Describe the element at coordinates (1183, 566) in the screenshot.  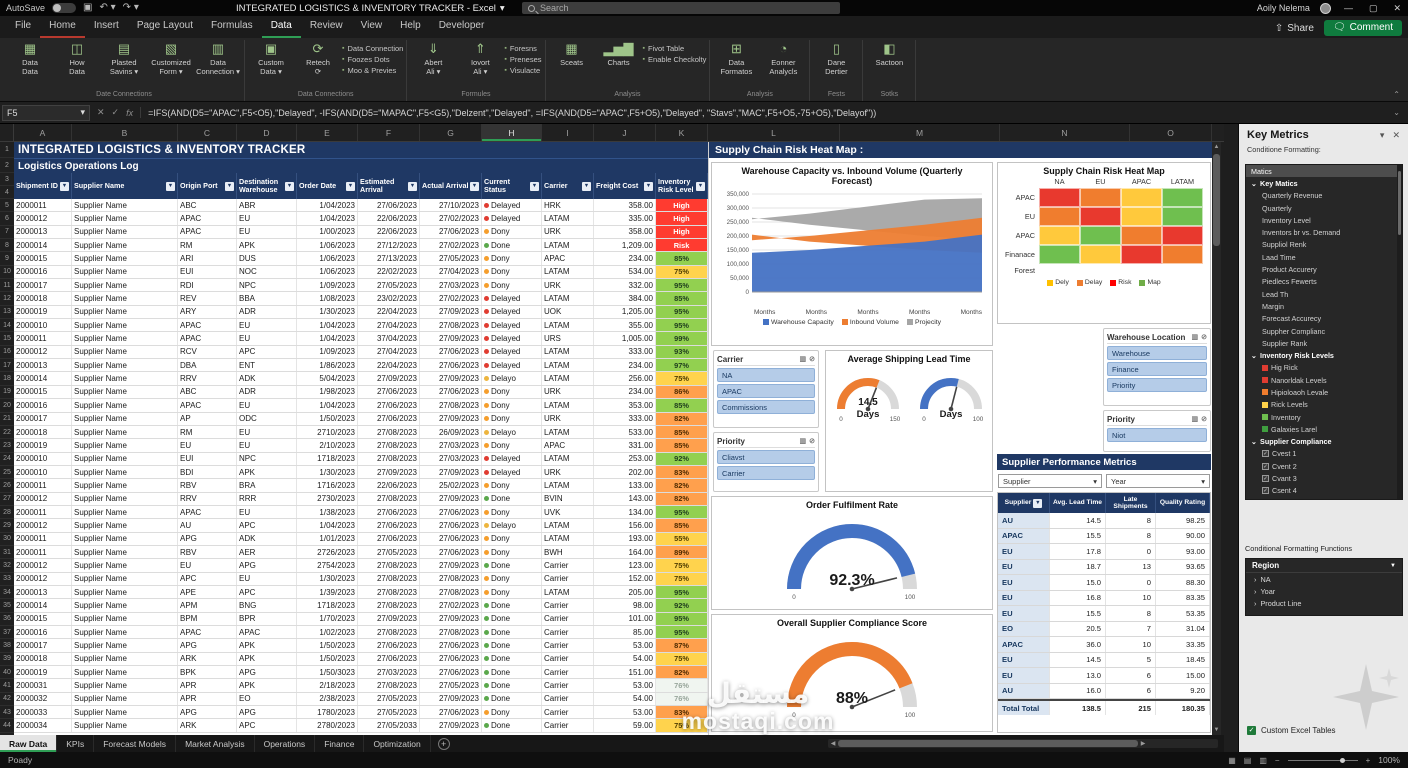
I see `spm-cell: 93.65` at that location.